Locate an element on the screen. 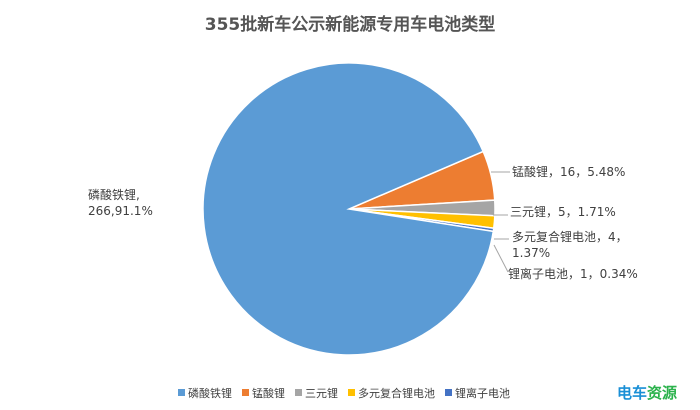  data-label-1: 磷酸铁锂, 266,91.1% is located at coordinates (120, 202).